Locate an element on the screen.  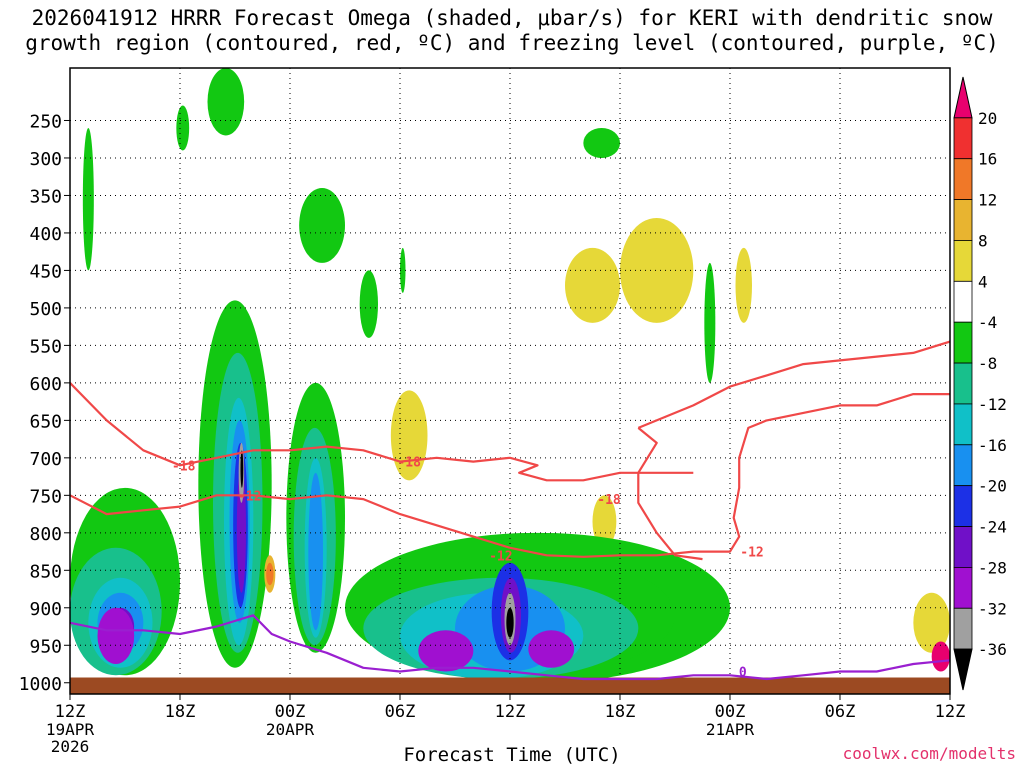
xtick-sublabel-0-1: 2026 is located at coordinates (70, 746).